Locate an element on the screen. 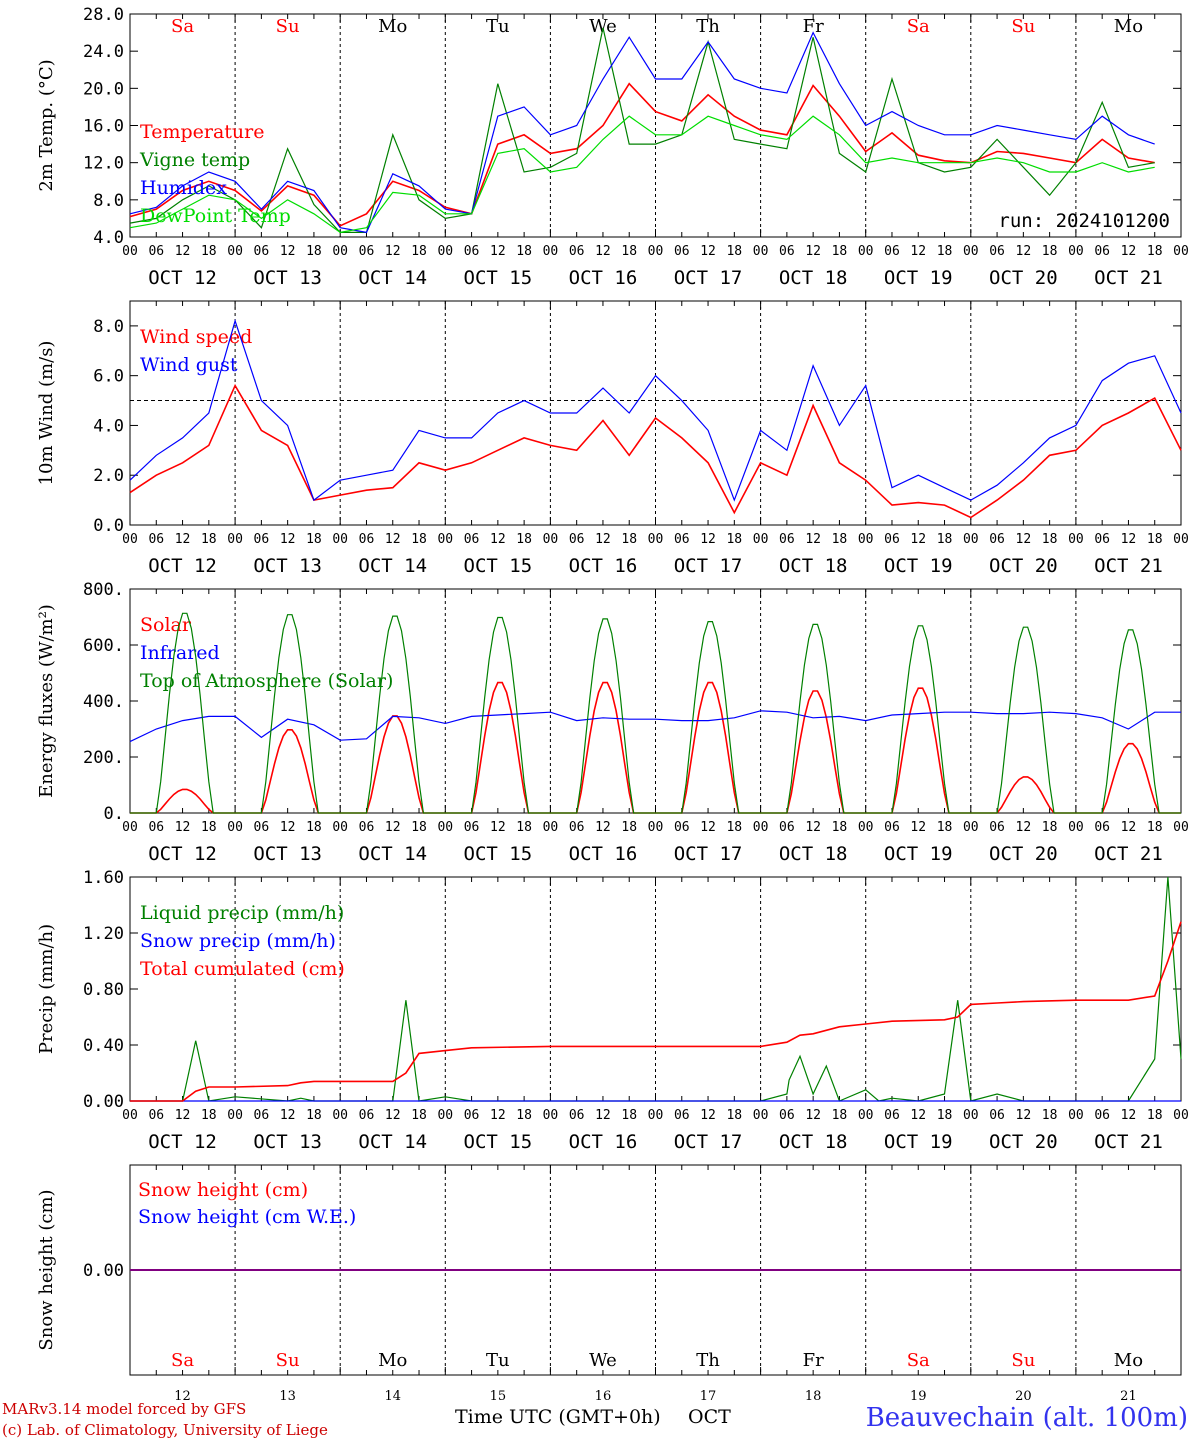  date-label: OCT 15 is located at coordinates (498, 854).